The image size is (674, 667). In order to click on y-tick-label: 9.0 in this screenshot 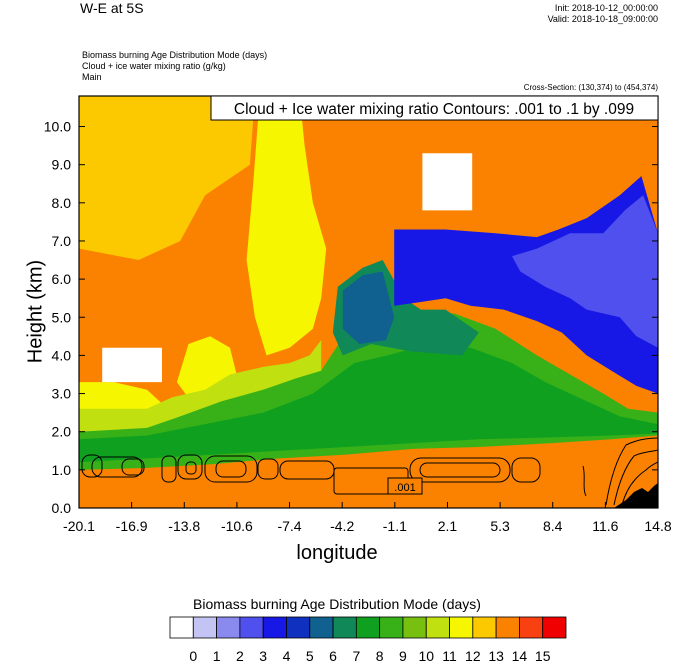, I will do `click(62, 165)`.